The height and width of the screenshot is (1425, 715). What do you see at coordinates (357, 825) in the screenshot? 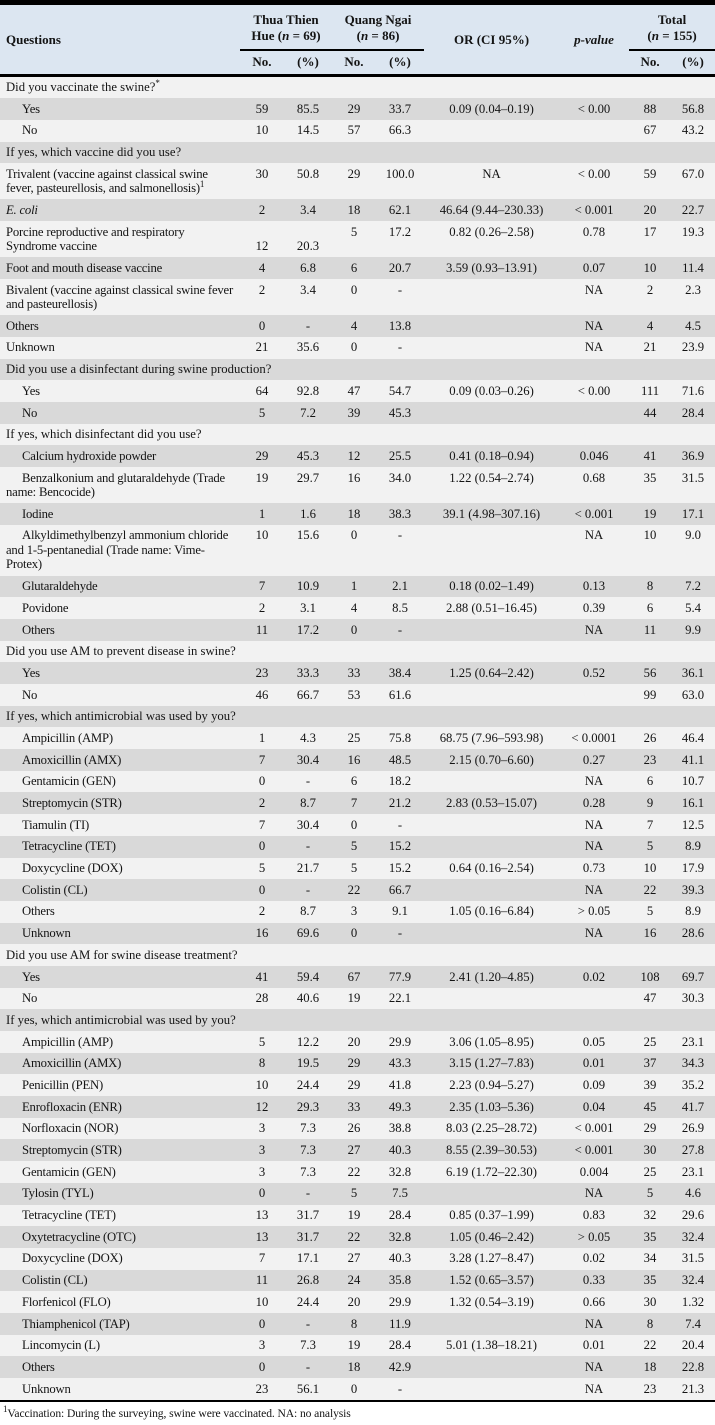
I see `data-row: Tiamulin (TI) 7 30.4 0- NA 7 12.5` at bounding box center [357, 825].